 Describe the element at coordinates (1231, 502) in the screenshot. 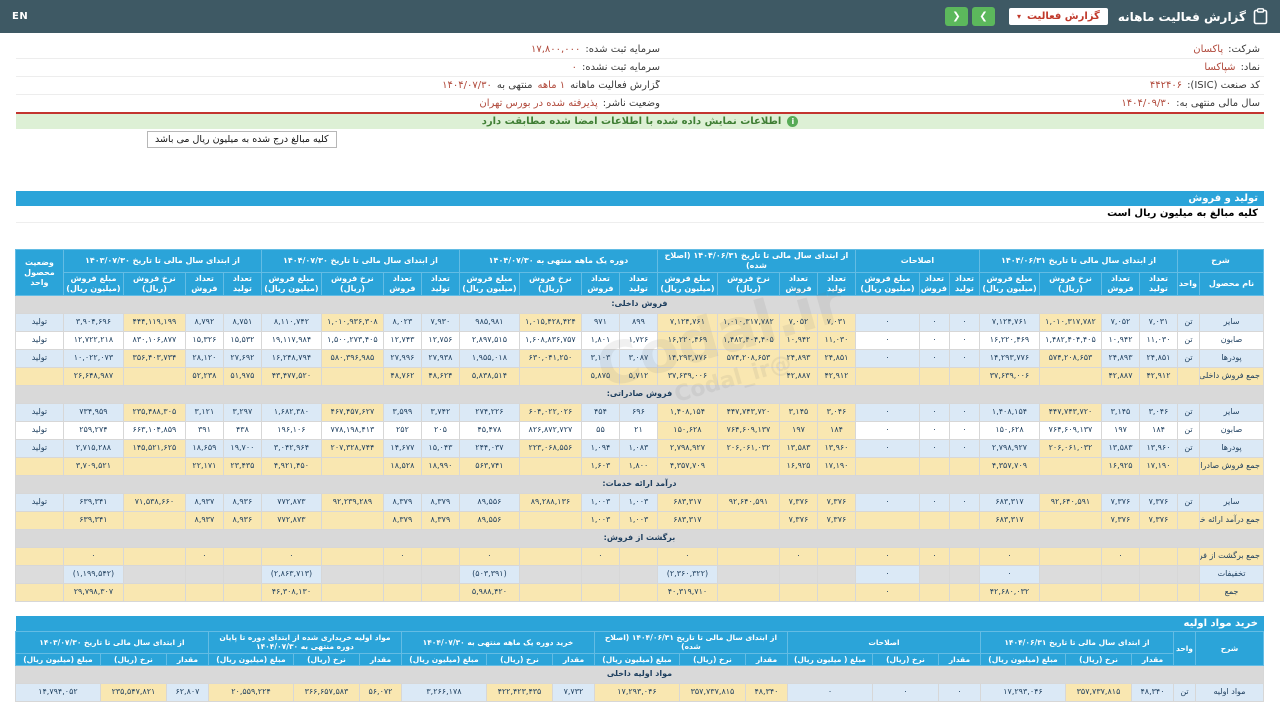

I see `table-cell: سایر` at that location.